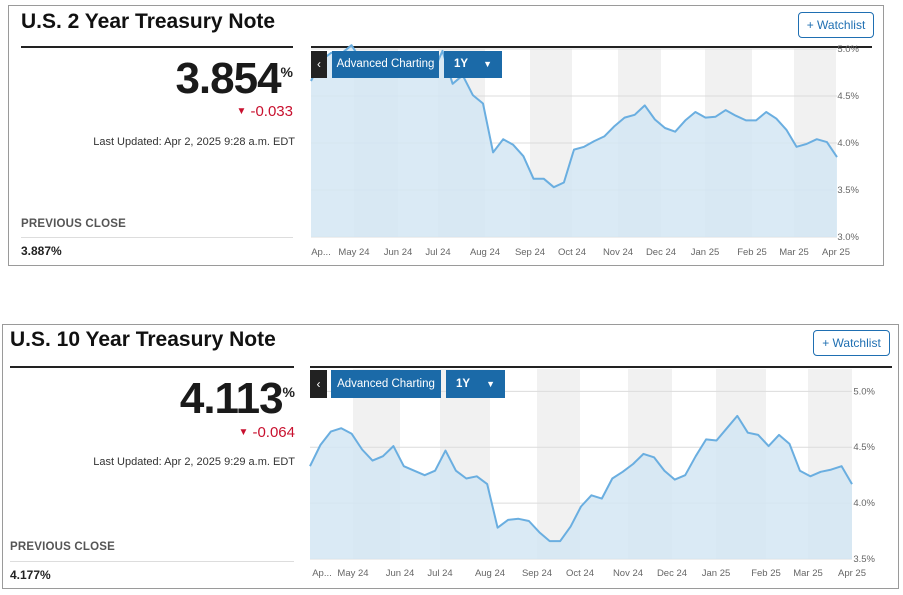 This screenshot has width=903, height=595. Describe the element at coordinates (228, 78) in the screenshot. I see `yield-value: 3.854` at that location.